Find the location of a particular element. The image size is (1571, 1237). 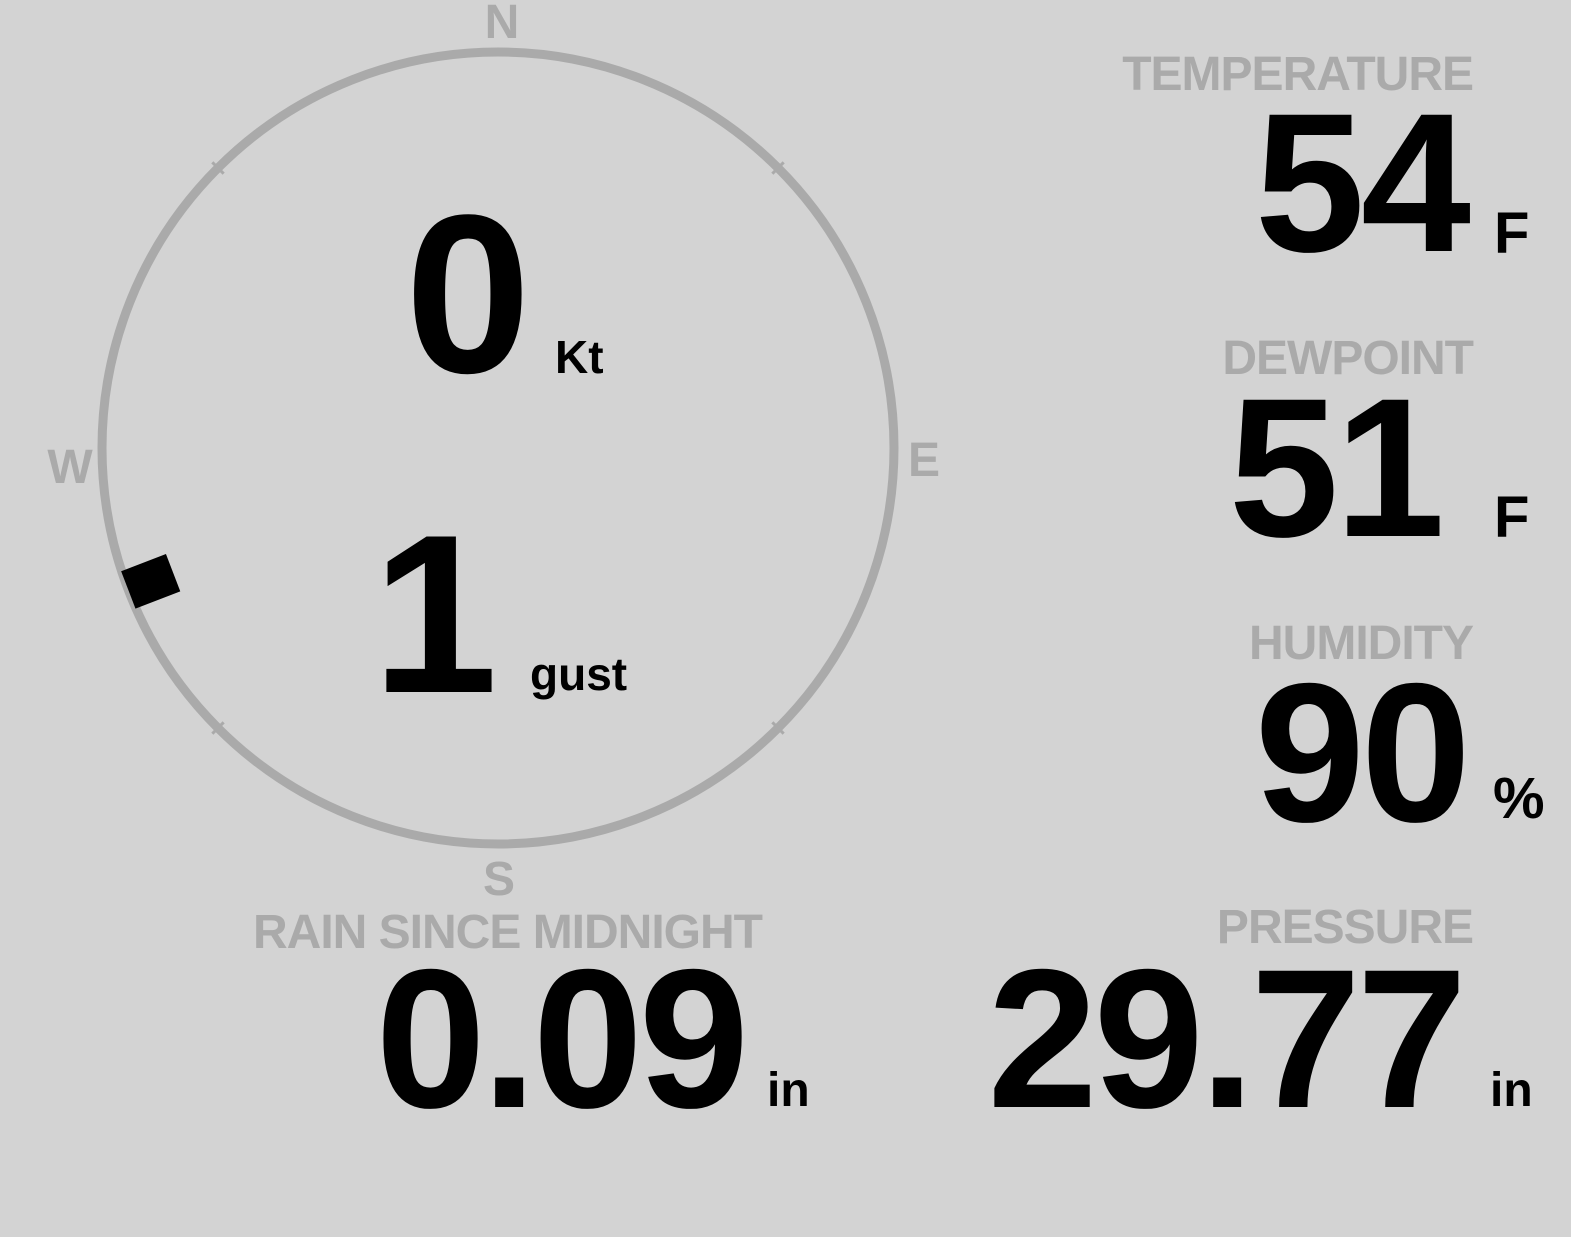

rain-label: RAIN SINCE MIDNIGHT is located at coordinates (508, 932).